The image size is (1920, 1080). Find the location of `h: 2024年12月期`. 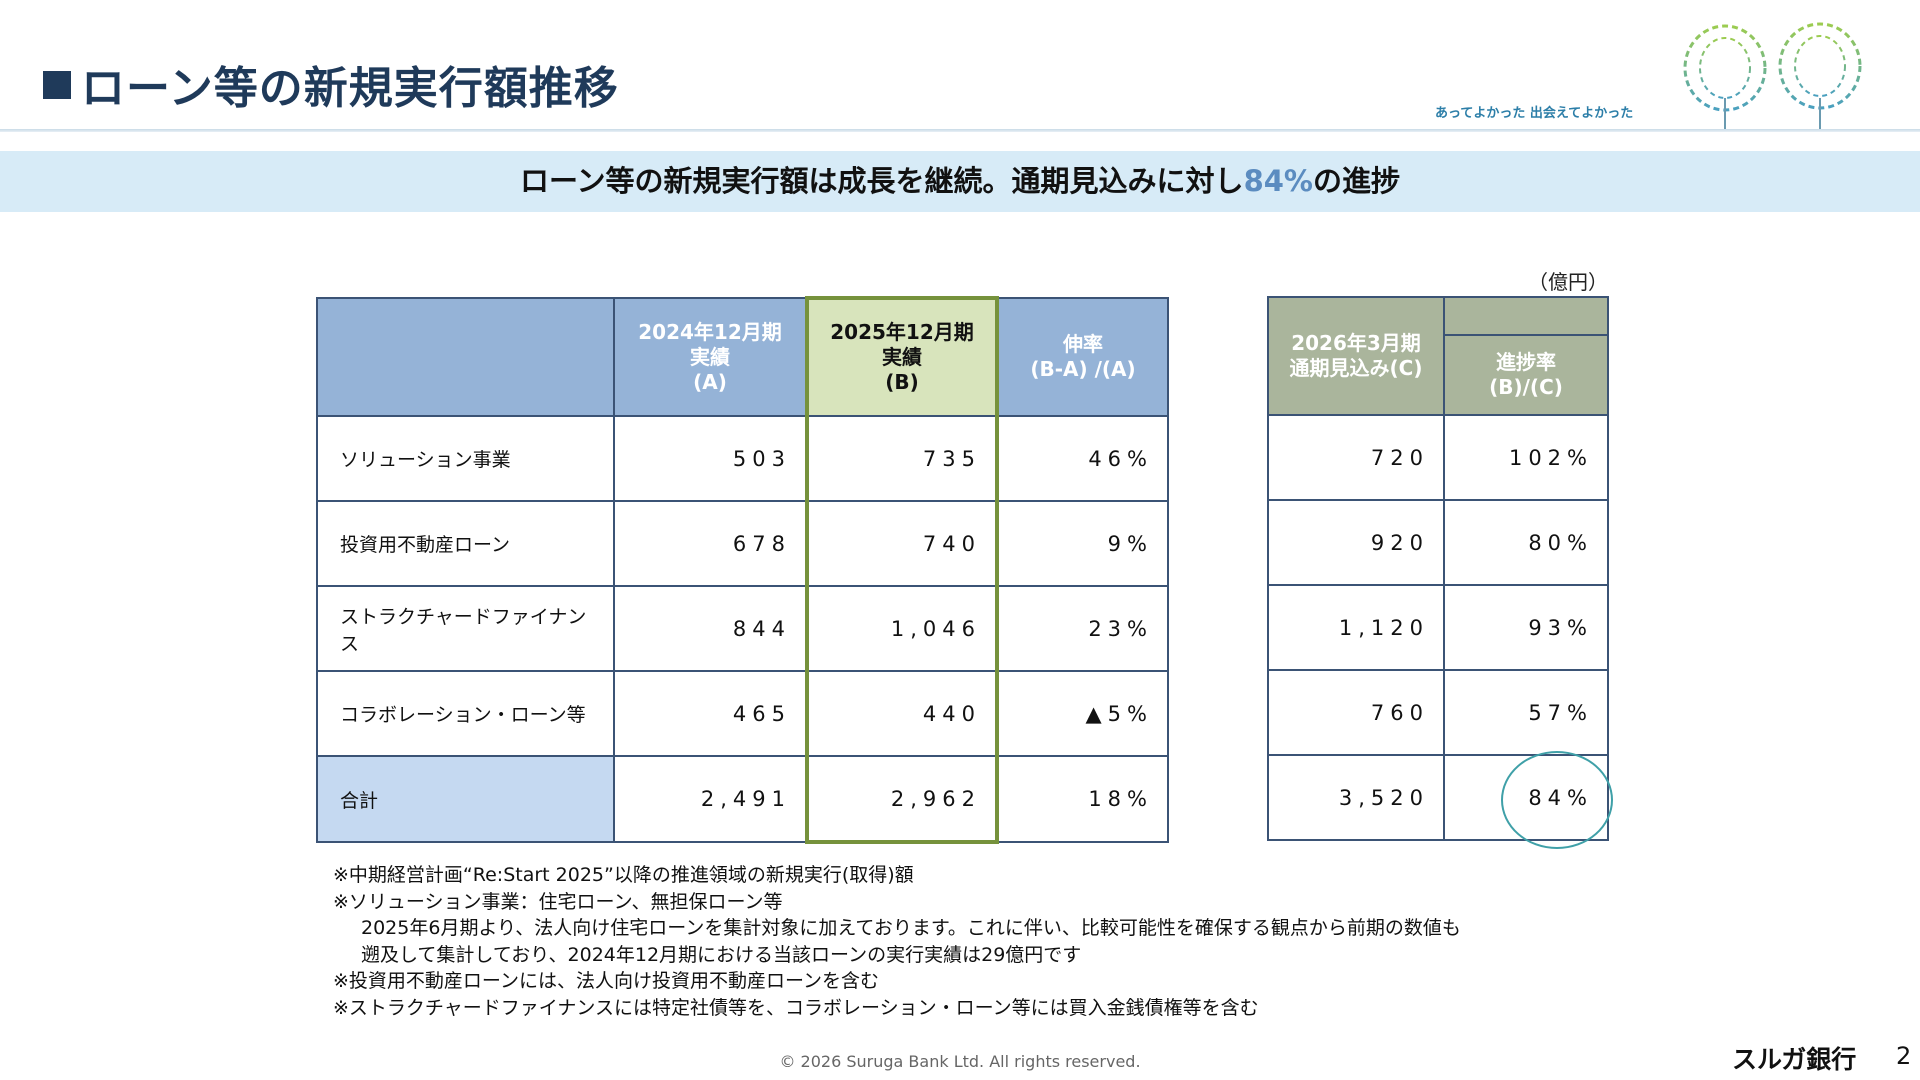

h: 2024年12月期 is located at coordinates (710, 331).